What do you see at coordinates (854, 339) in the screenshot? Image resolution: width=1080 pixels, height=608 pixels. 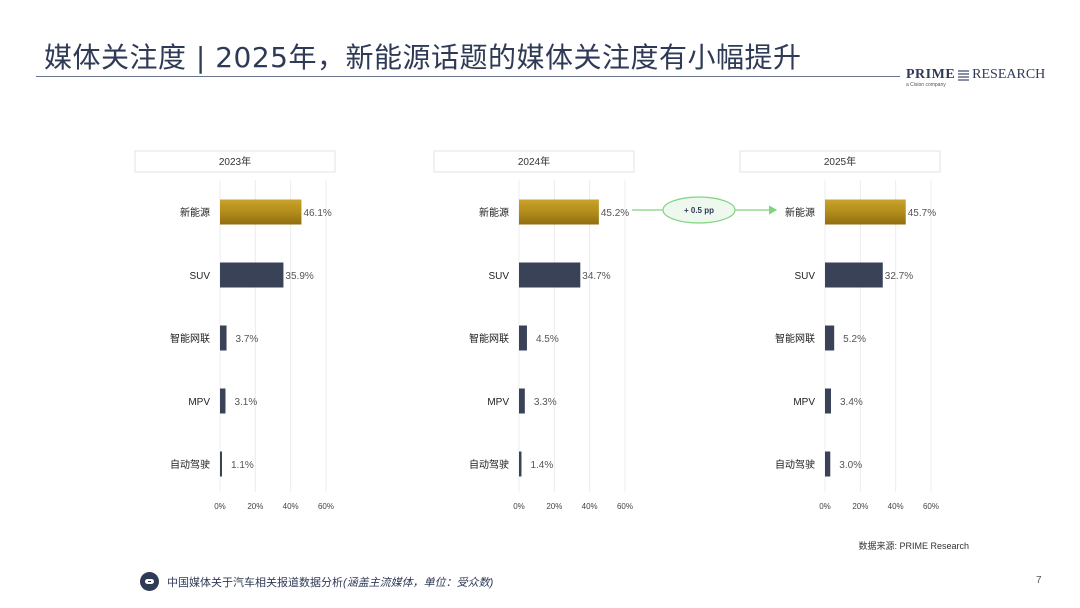 I see `data-label: 5.2%` at bounding box center [854, 339].